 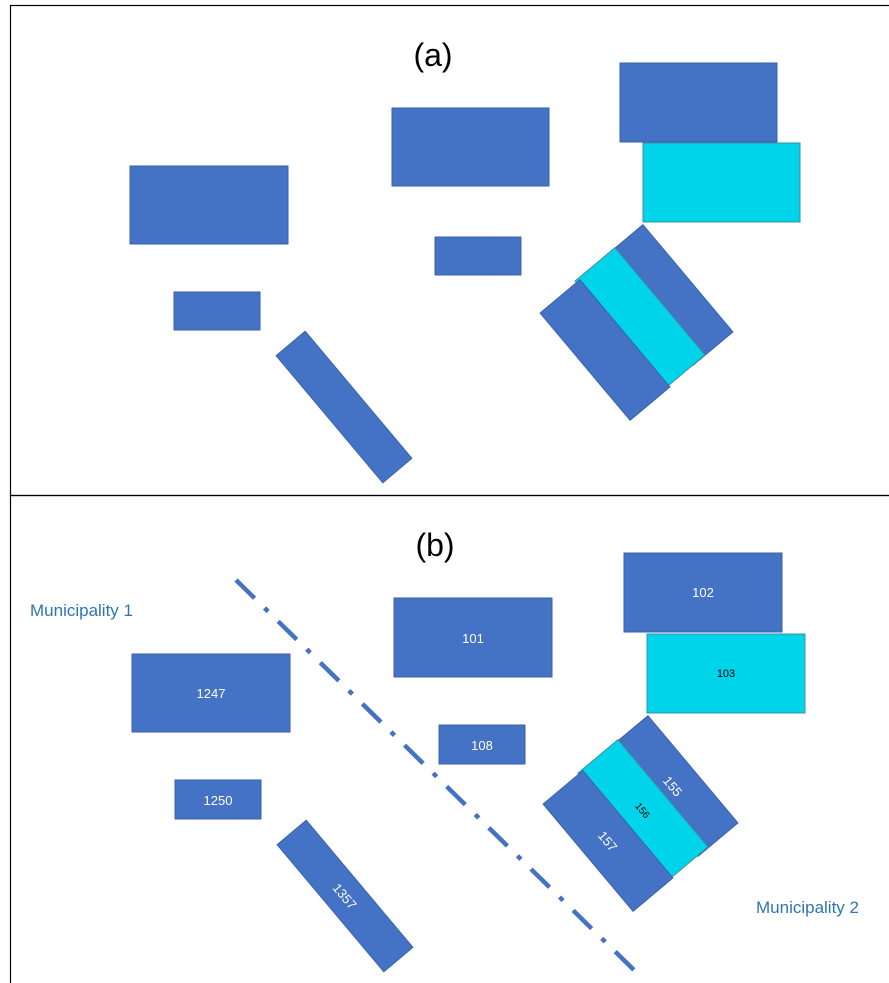 I want to click on building-a-top-right, so click(x=698, y=102).